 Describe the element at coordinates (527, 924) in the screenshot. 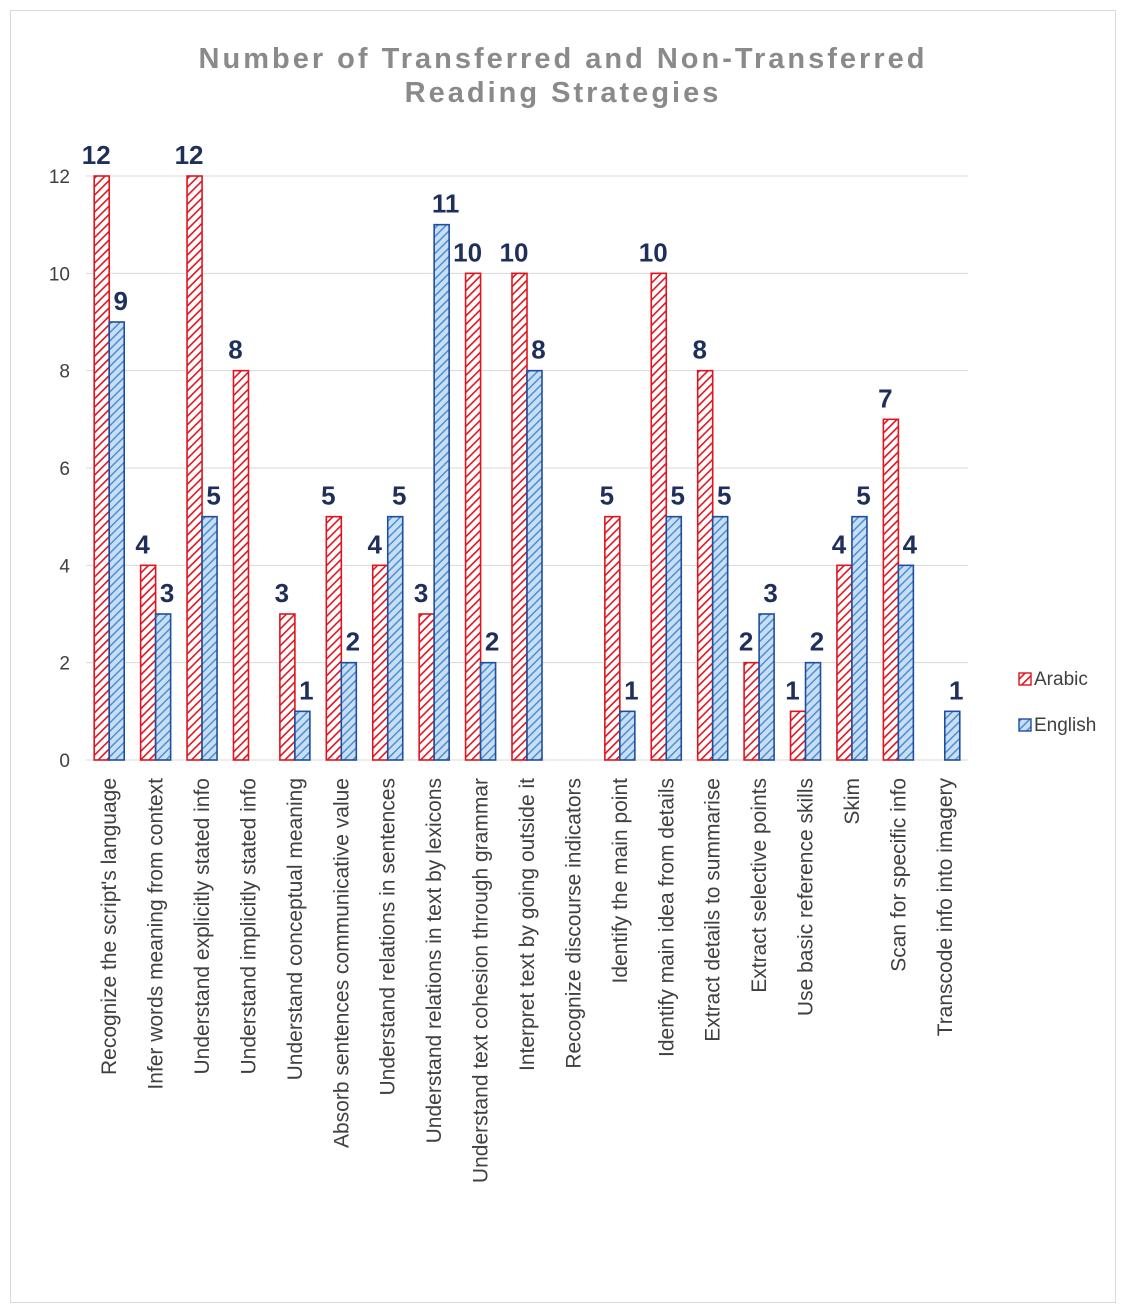

I see `x-tick-label: Interpret text by going outside it` at that location.